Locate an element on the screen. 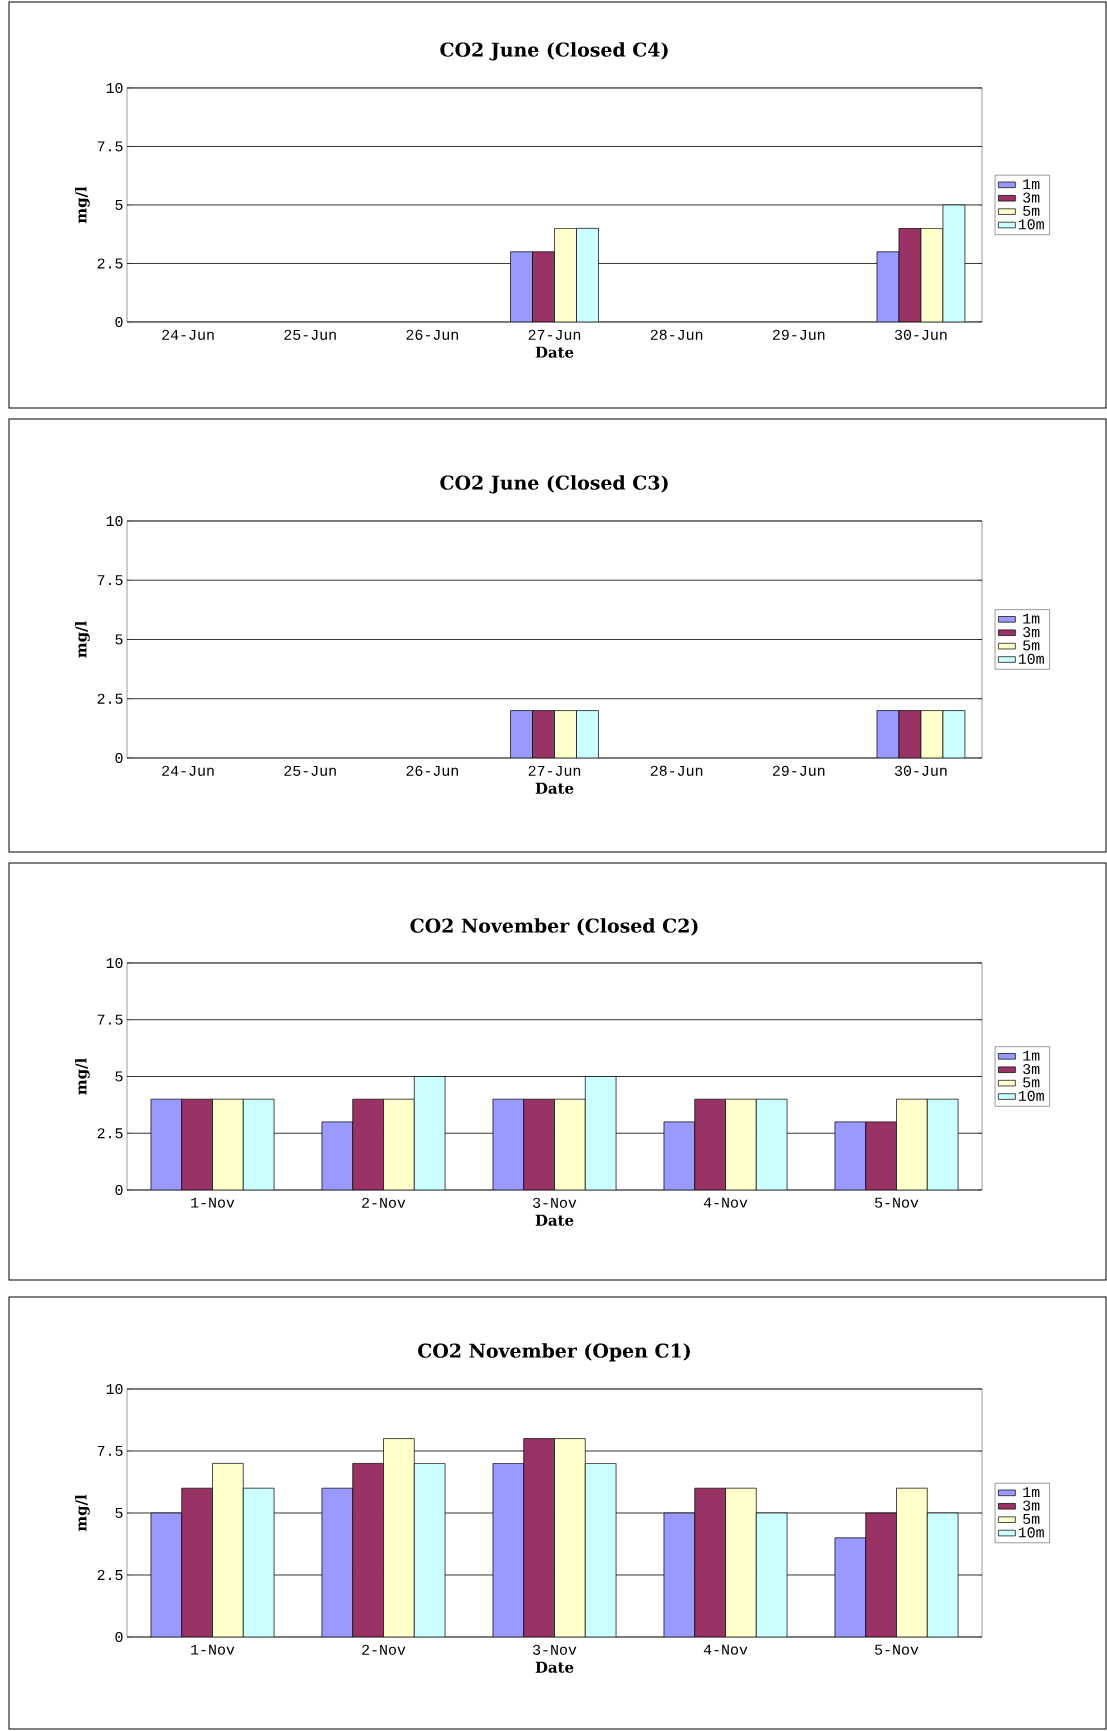 The image size is (1107, 1731). chart-title: CO2 June (Closed C4) is located at coordinates (554, 51).